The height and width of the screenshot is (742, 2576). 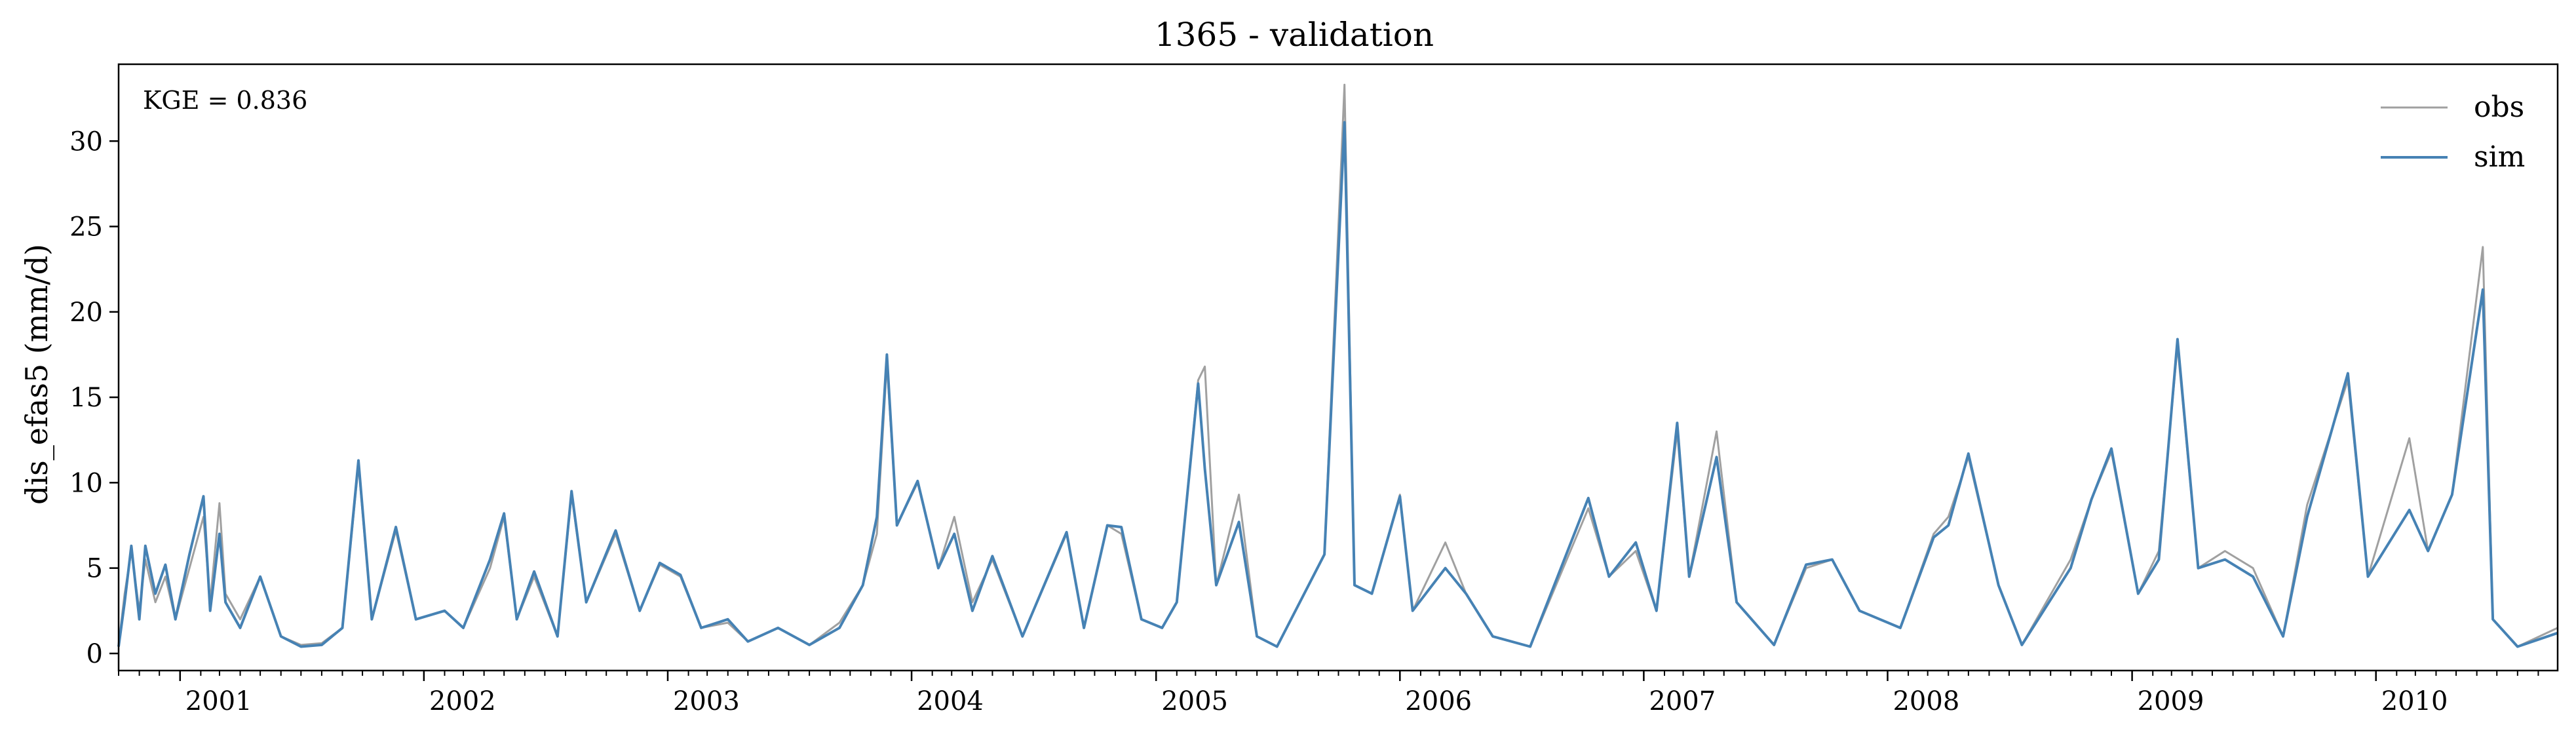 I want to click on x-tick-label: 2005, so click(x=1194, y=701).